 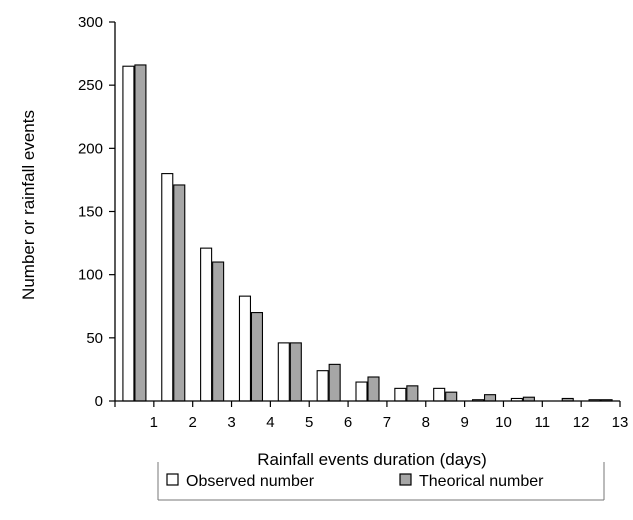 I want to click on legend: Observed number Theorical number, so click(x=381, y=481).